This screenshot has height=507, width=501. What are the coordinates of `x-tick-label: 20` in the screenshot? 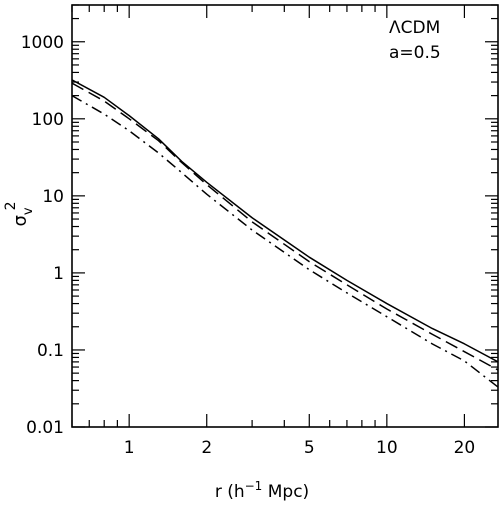 It's located at (465, 448).